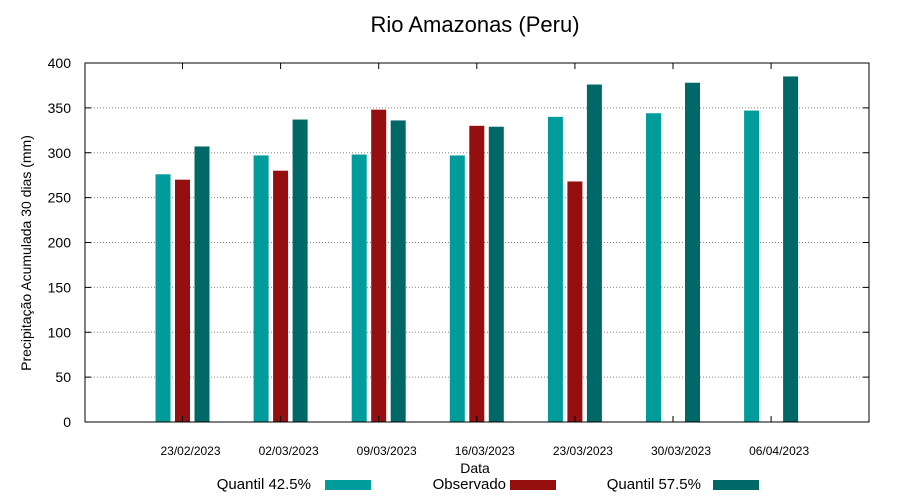 The width and height of the screenshot is (900, 500). I want to click on bar-quantil-42-5--0, so click(163, 298).